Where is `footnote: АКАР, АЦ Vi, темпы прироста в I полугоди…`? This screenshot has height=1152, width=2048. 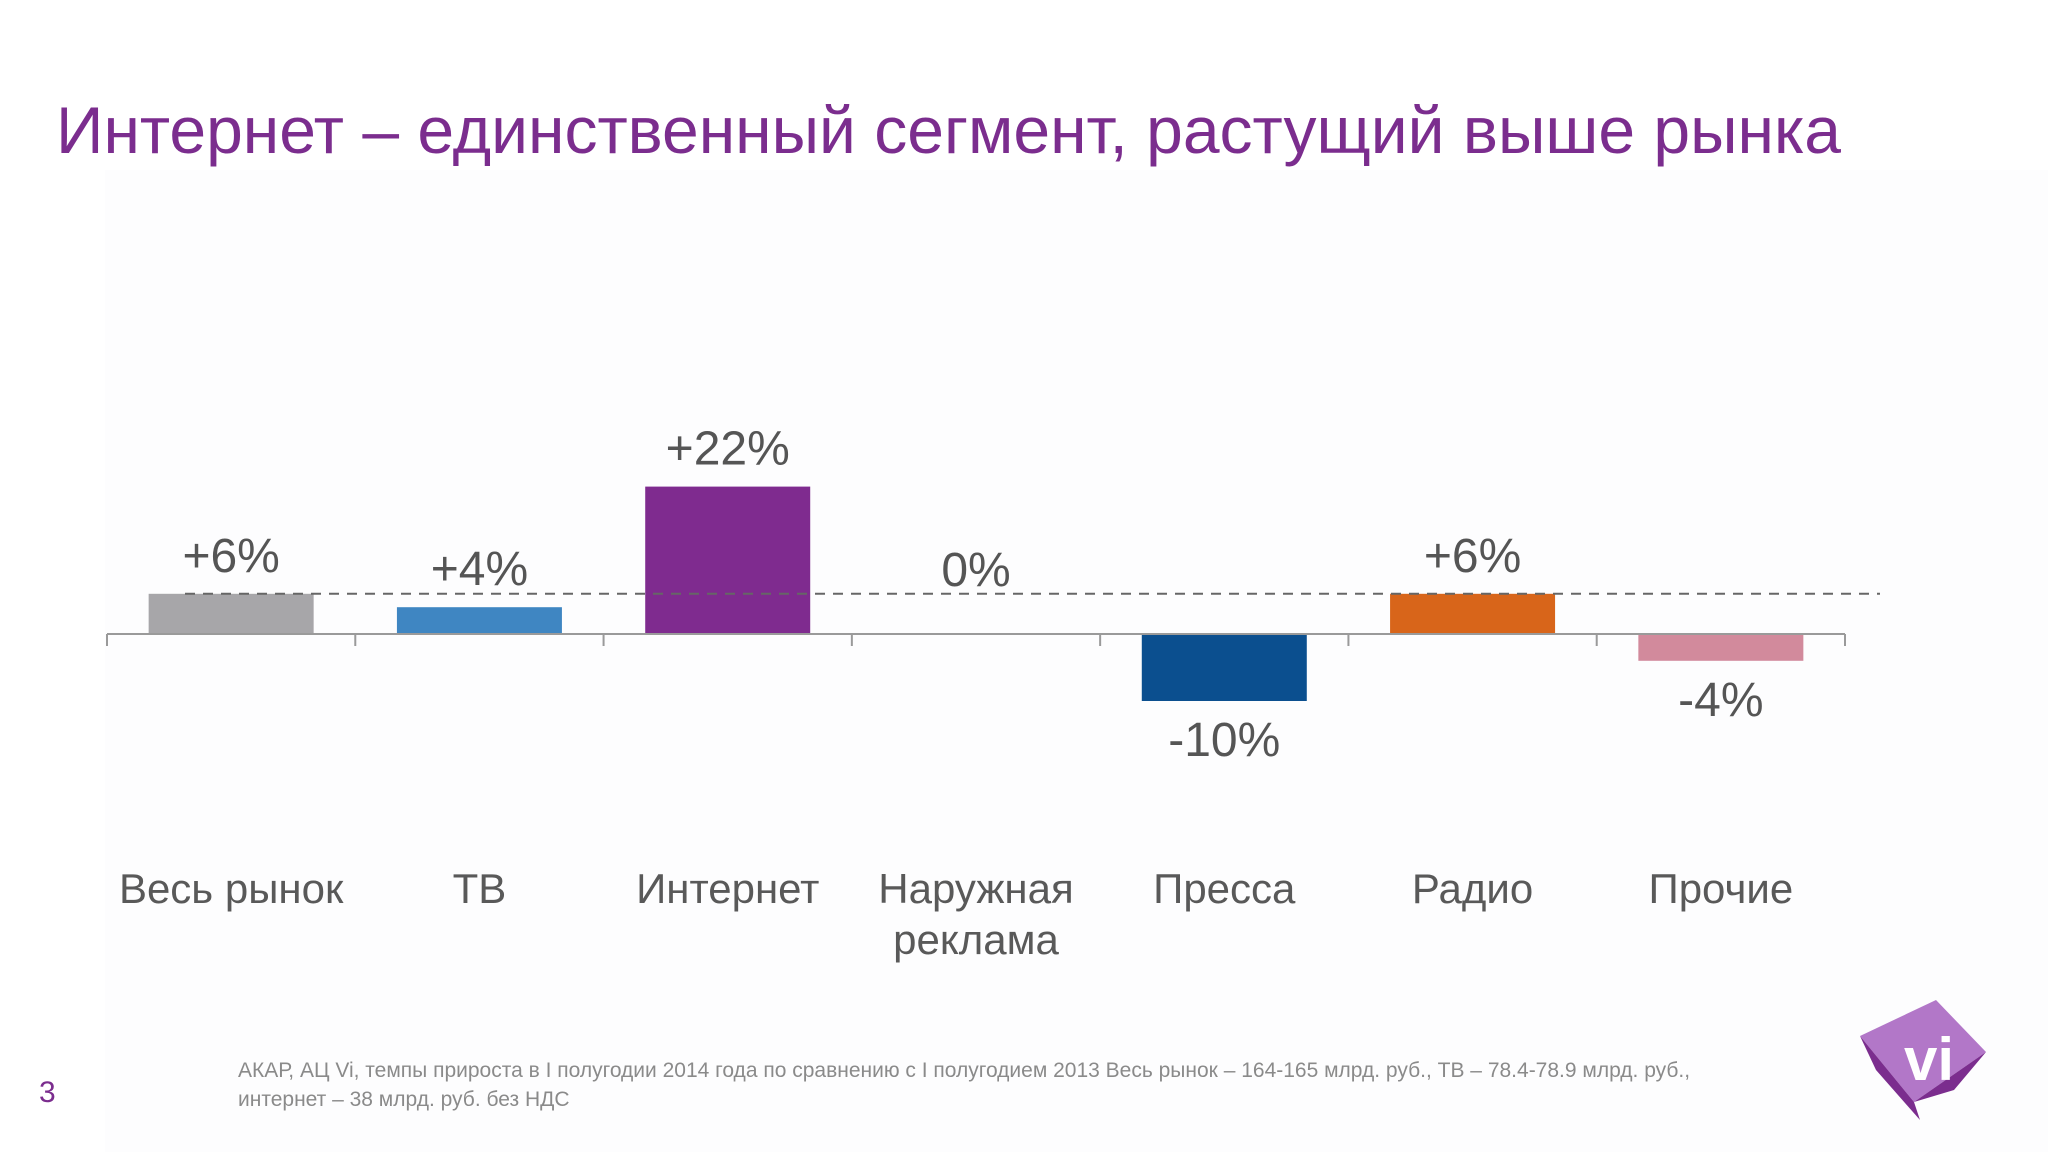
footnote: АКАР, АЦ Vi, темпы прироста в I полугоди… is located at coordinates (964, 1085).